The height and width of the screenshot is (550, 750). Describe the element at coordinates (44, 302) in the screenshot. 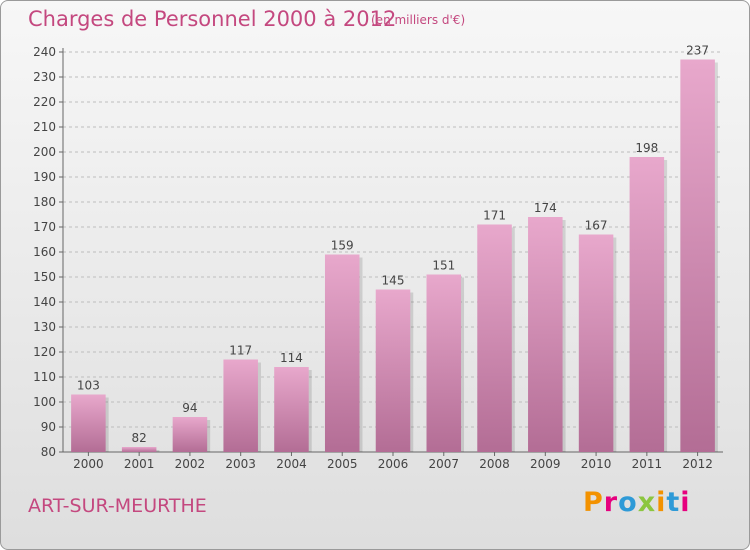

I see `y-tick-label: 140` at that location.